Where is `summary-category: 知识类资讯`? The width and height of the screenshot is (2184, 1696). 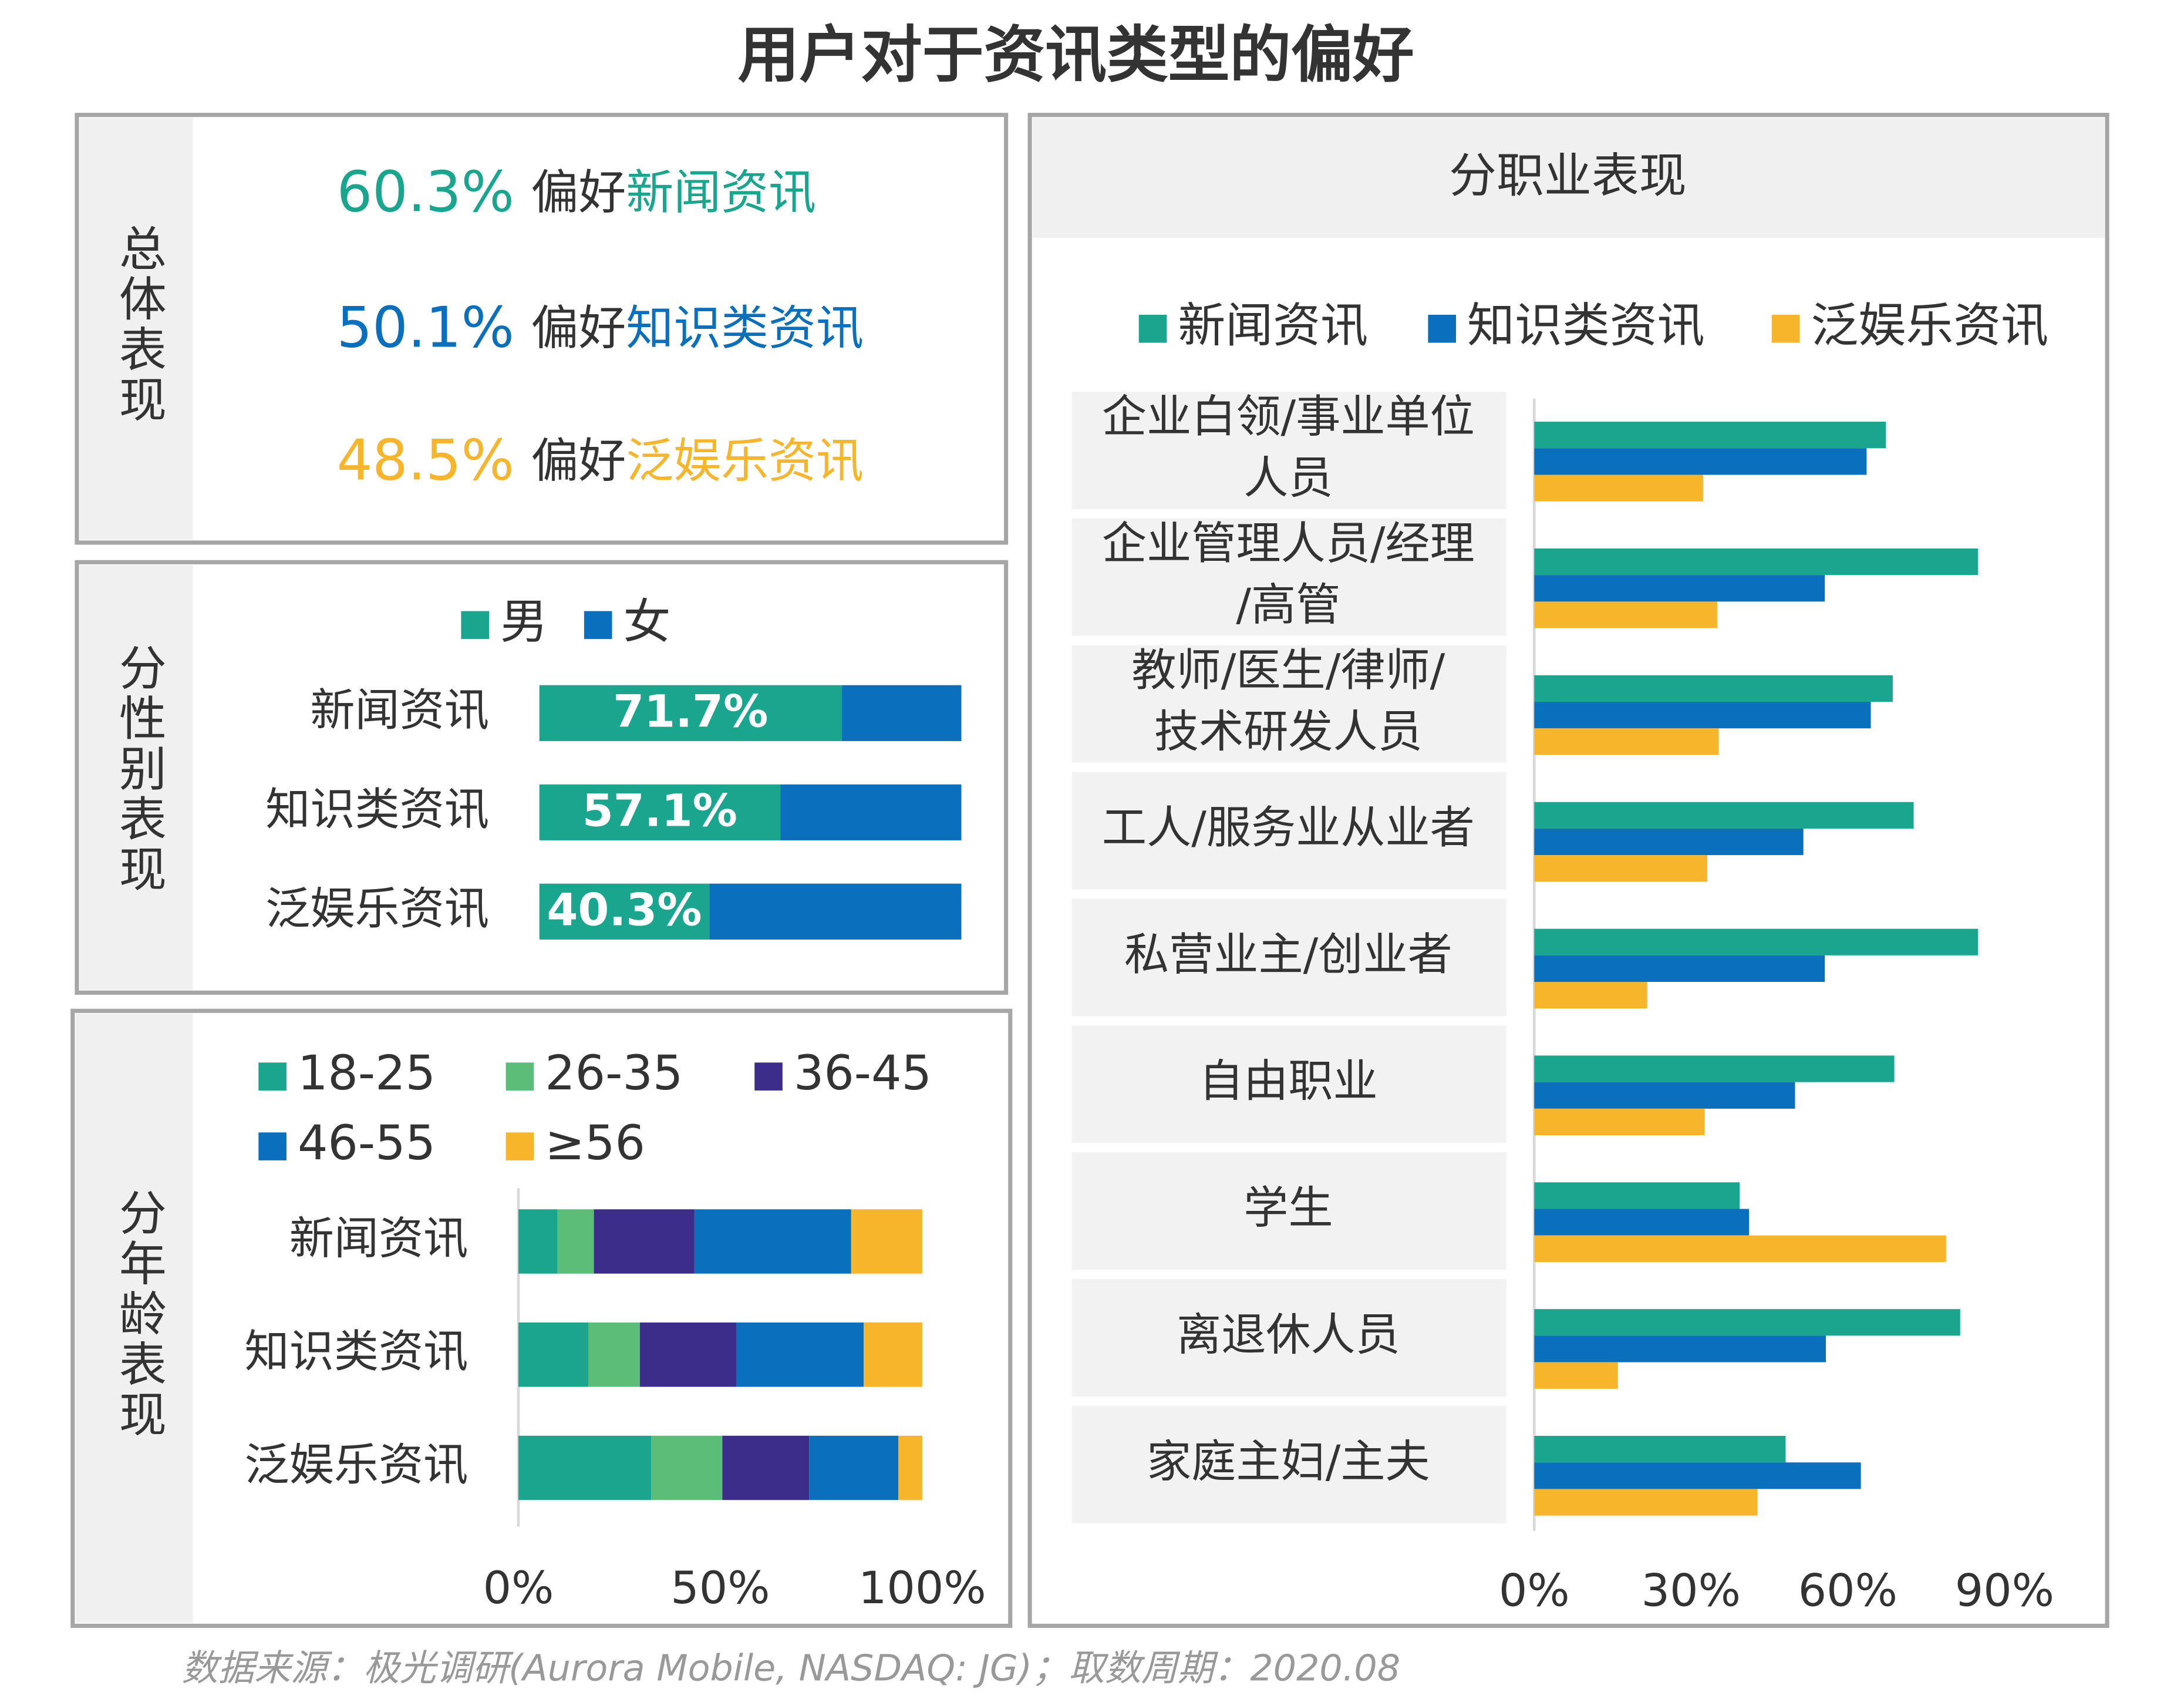 summary-category: 知识类资讯 is located at coordinates (745, 328).